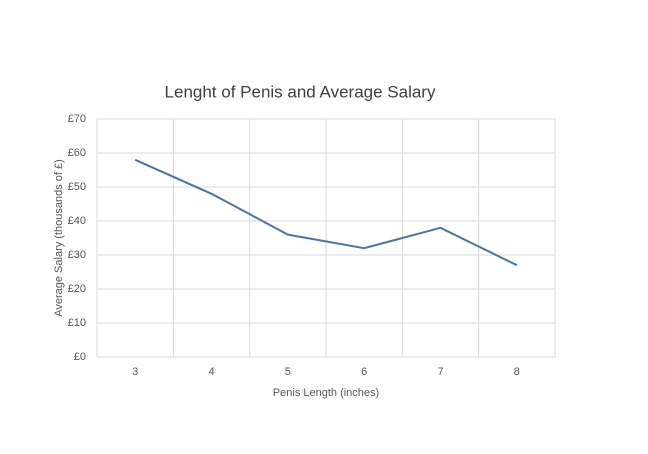 The width and height of the screenshot is (648, 454). I want to click on y-tick-label: £40, so click(77, 221).